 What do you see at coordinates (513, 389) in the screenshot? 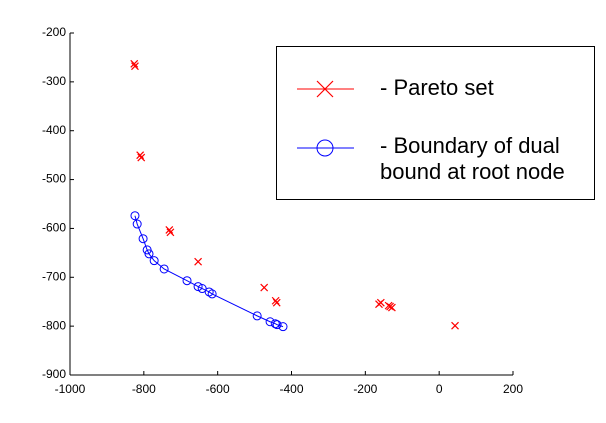
I see `x-tick-label: 200` at bounding box center [513, 389].